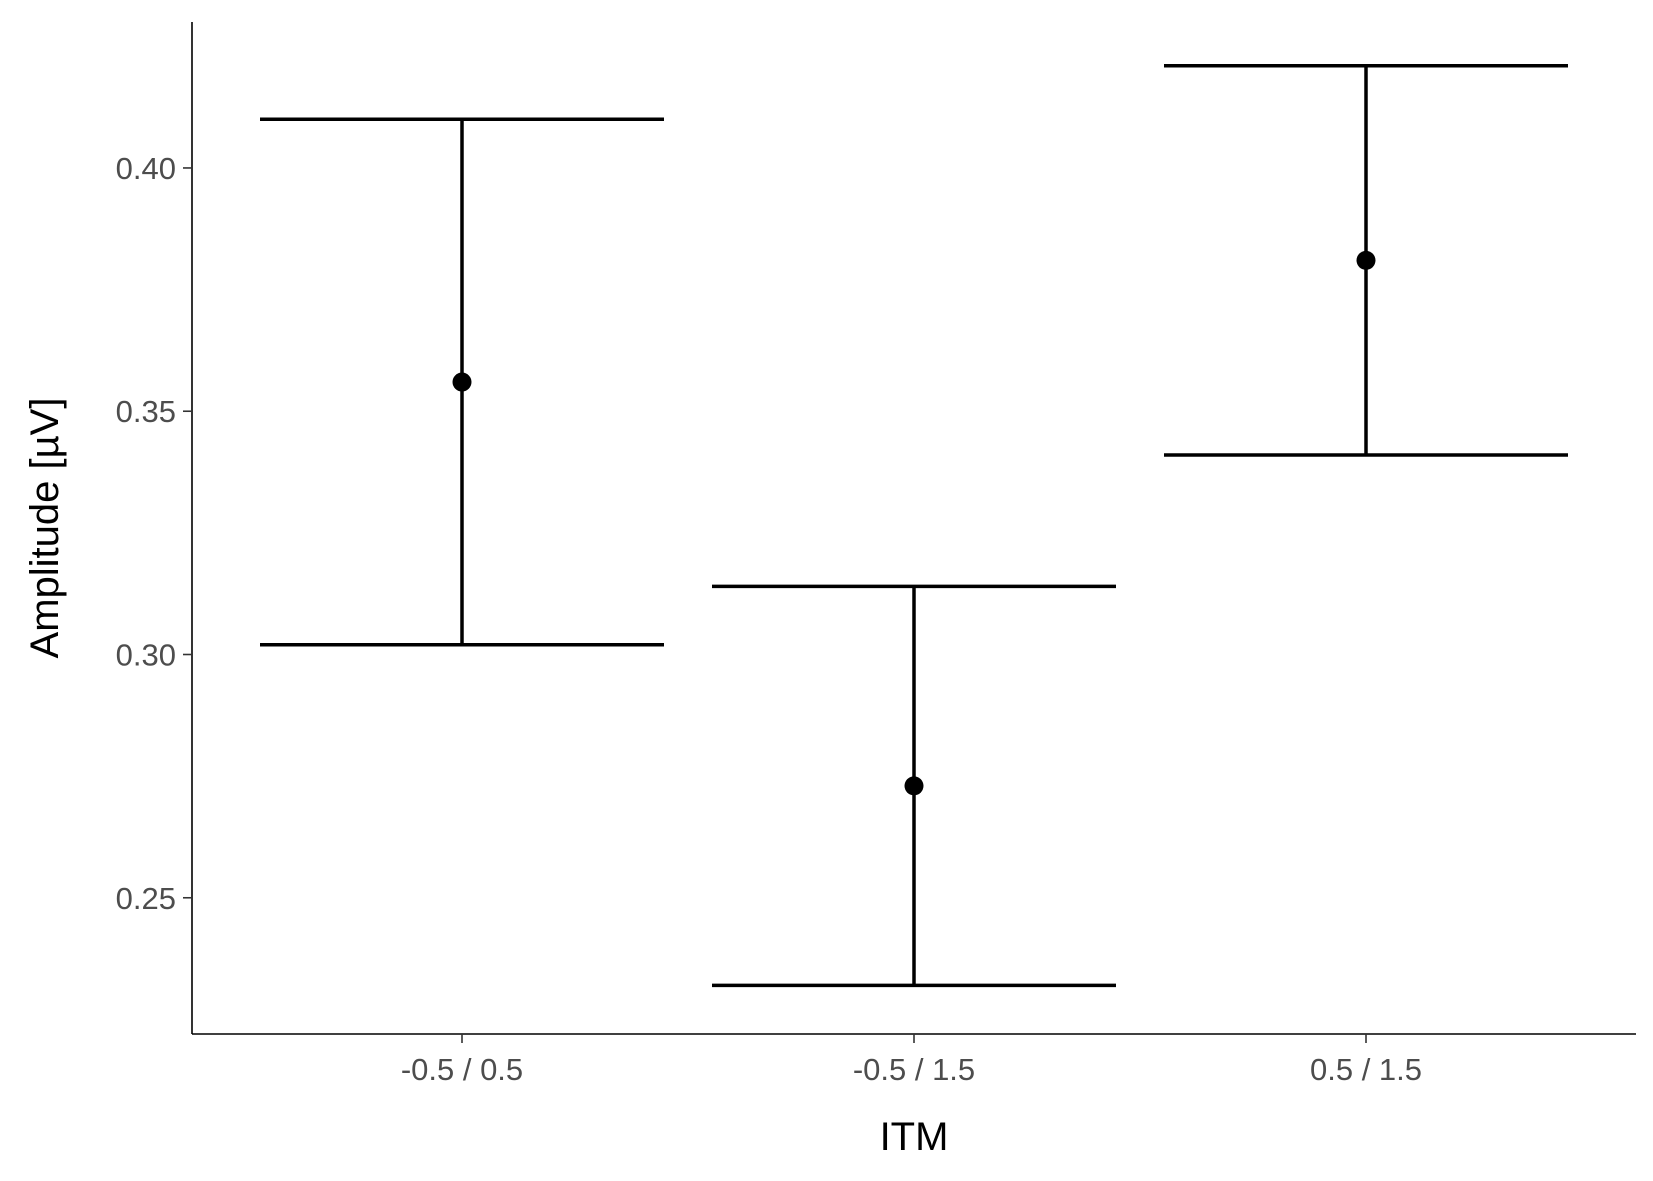  I want to click on y-tick-label: 0.25, so click(146, 898).